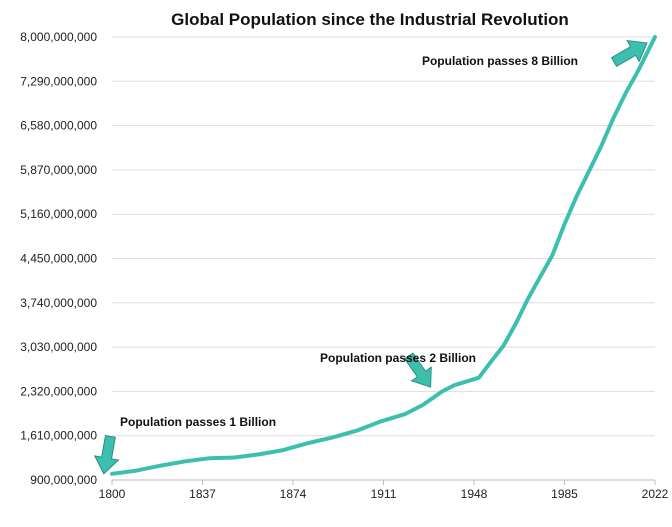  I want to click on y-tick-label: 900,000,000, so click(63, 480).